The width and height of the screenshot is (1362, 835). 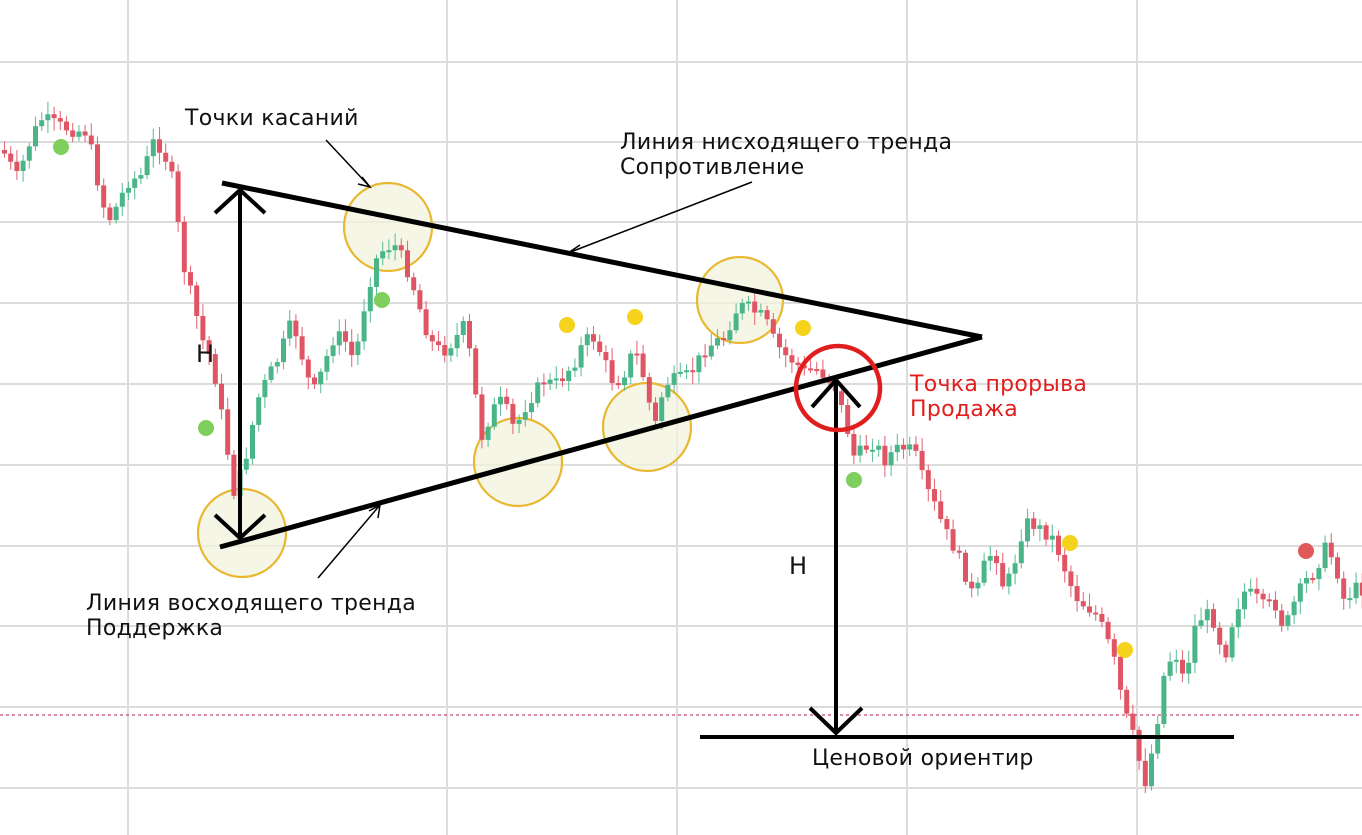 I want to click on downtrend-label-line1: Линия нисходящего тренда, so click(x=786, y=142).